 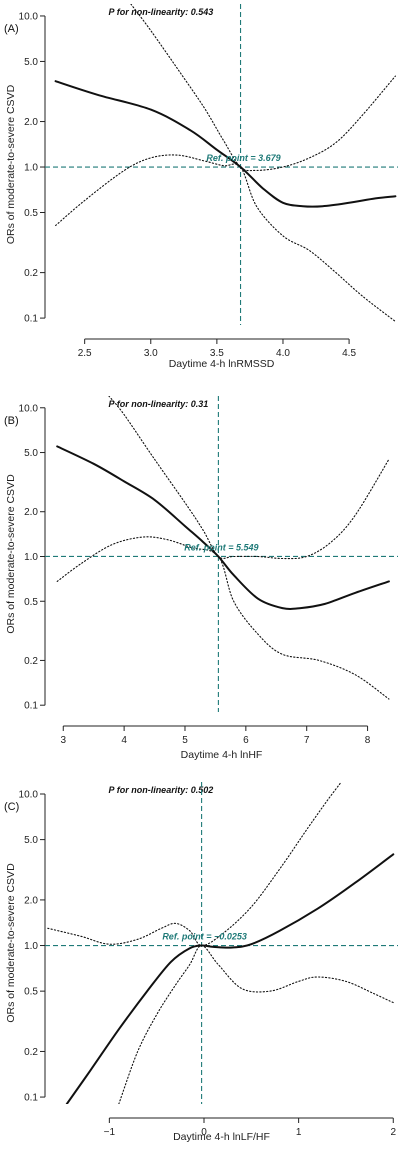 What do you see at coordinates (11, 807) in the screenshot?
I see `panel-label: (C)` at bounding box center [11, 807].